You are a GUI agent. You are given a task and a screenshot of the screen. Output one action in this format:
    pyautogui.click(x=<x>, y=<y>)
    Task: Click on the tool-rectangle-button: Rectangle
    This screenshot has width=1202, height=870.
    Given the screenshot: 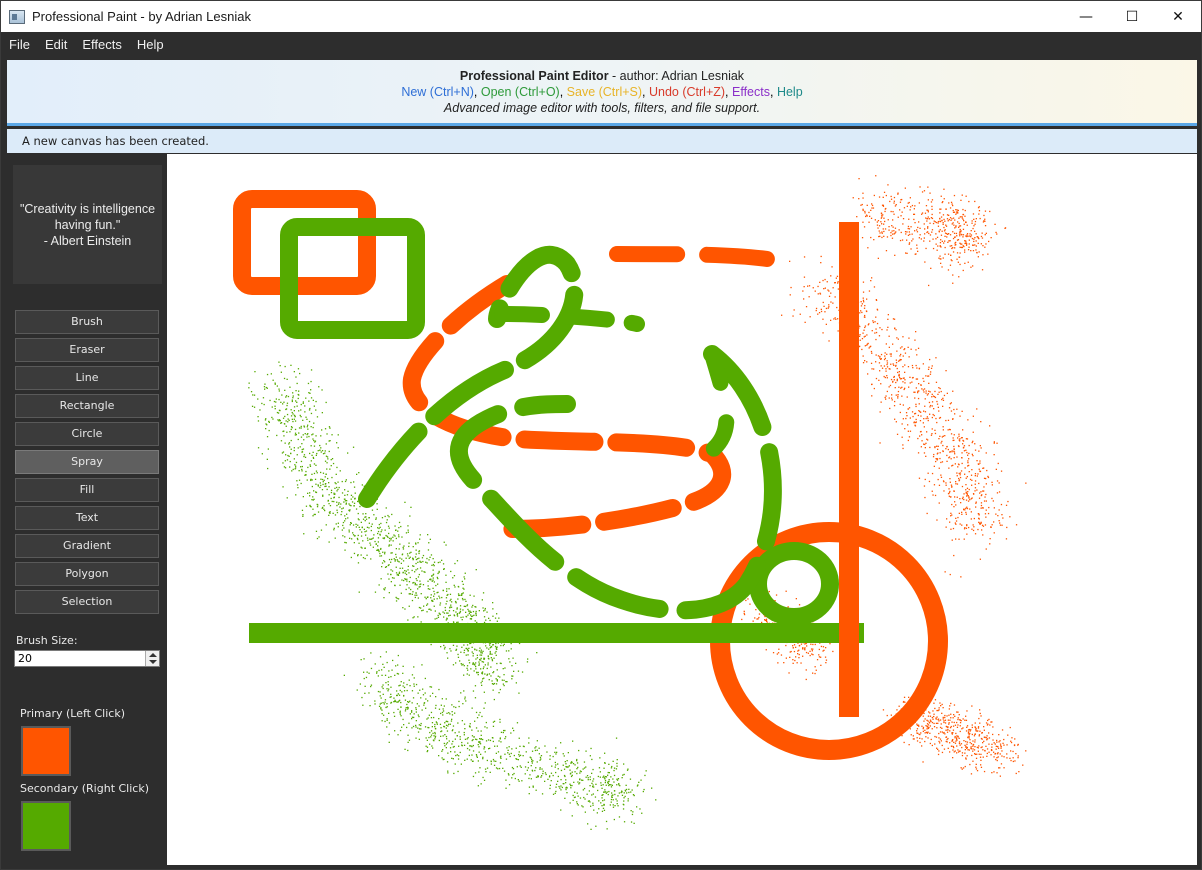 What is the action you would take?
    pyautogui.click(x=87, y=406)
    